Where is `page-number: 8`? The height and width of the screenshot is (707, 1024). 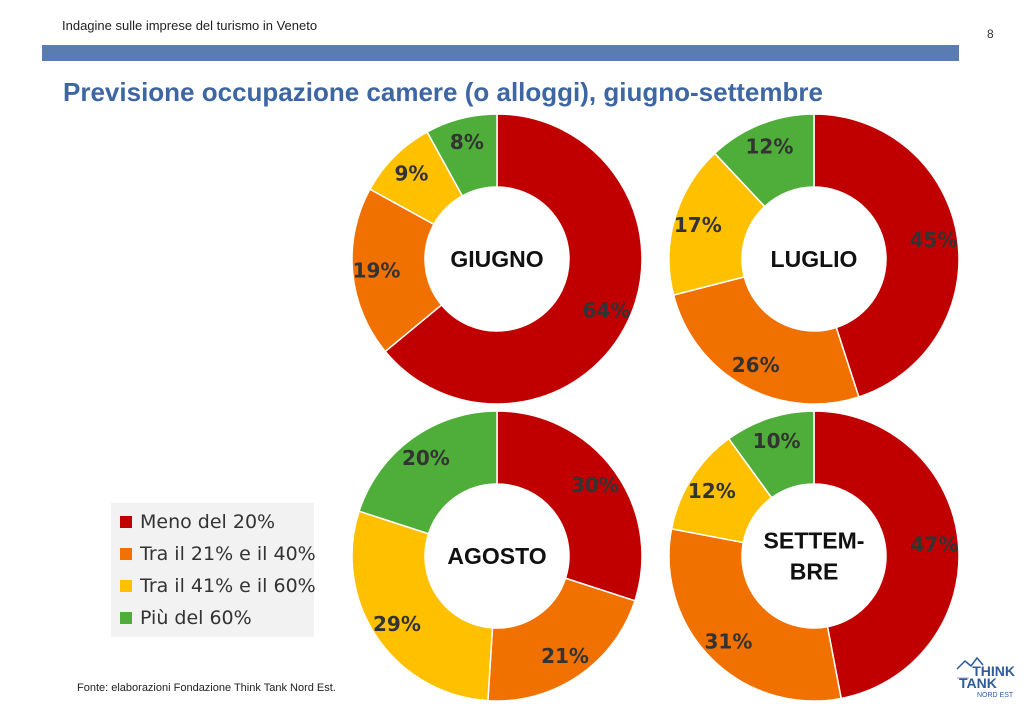
page-number: 8 is located at coordinates (990, 34).